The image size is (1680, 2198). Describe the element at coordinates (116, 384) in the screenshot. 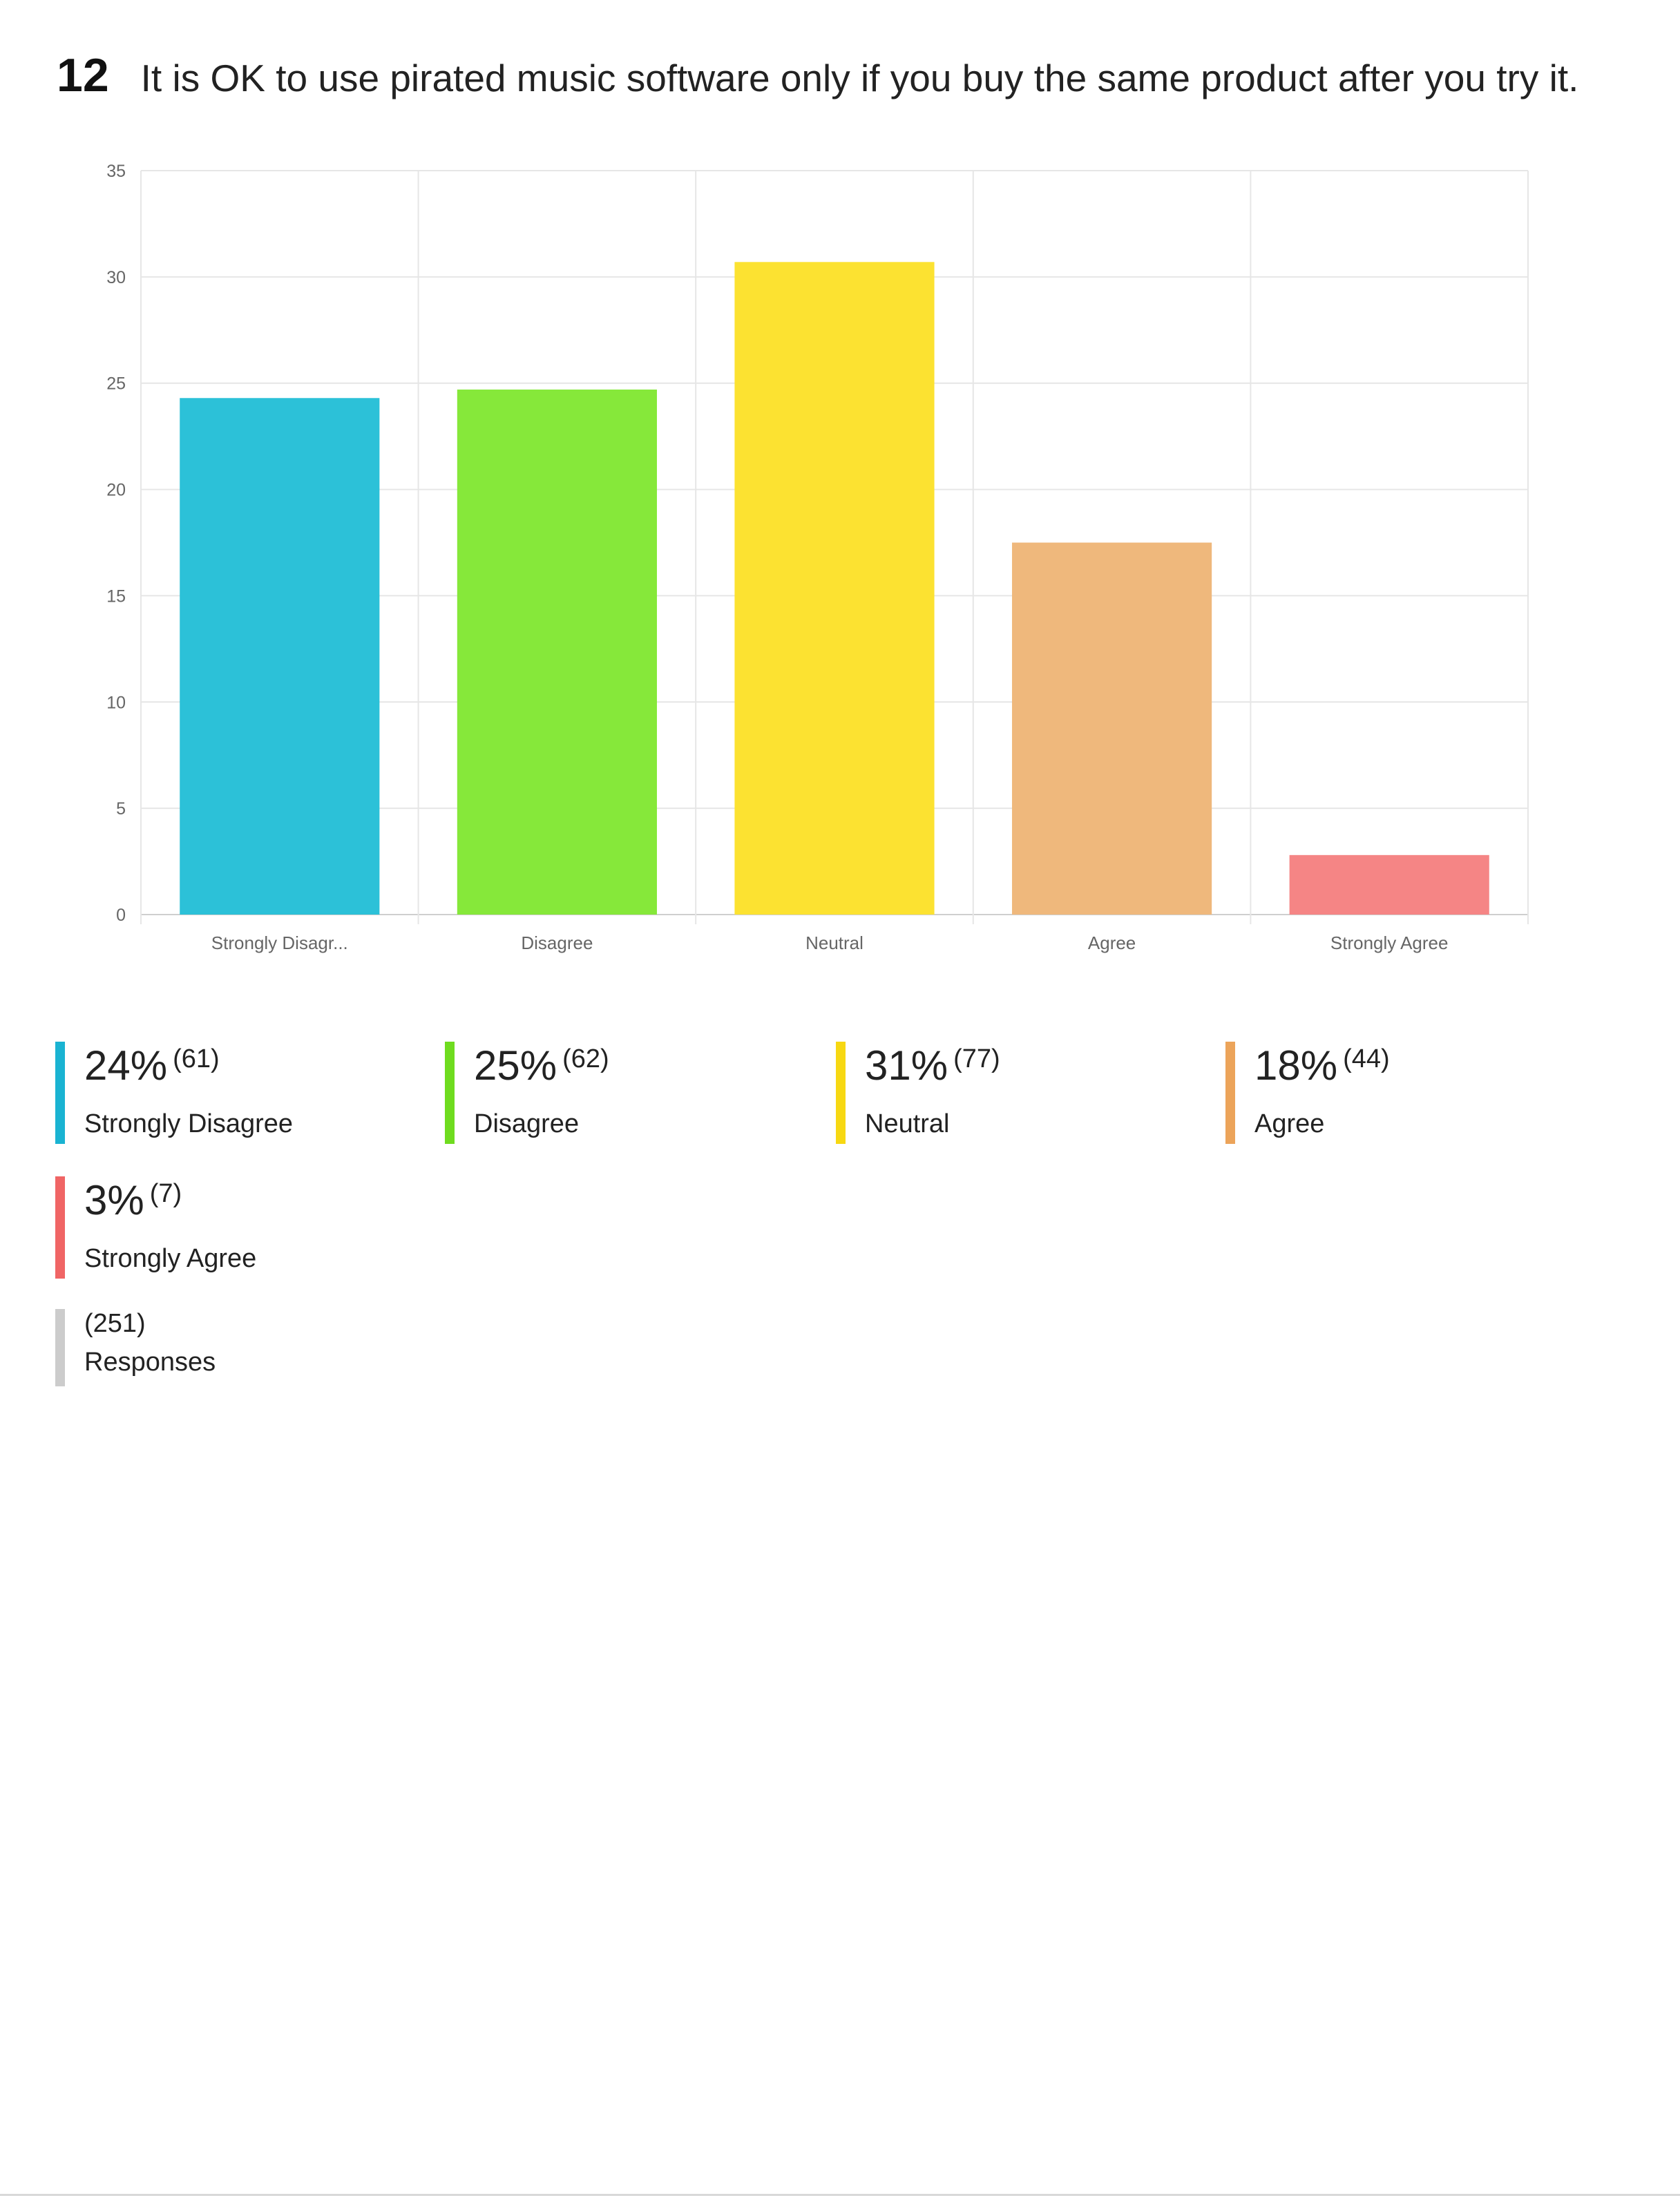

I see `y-tick-label: 25` at that location.